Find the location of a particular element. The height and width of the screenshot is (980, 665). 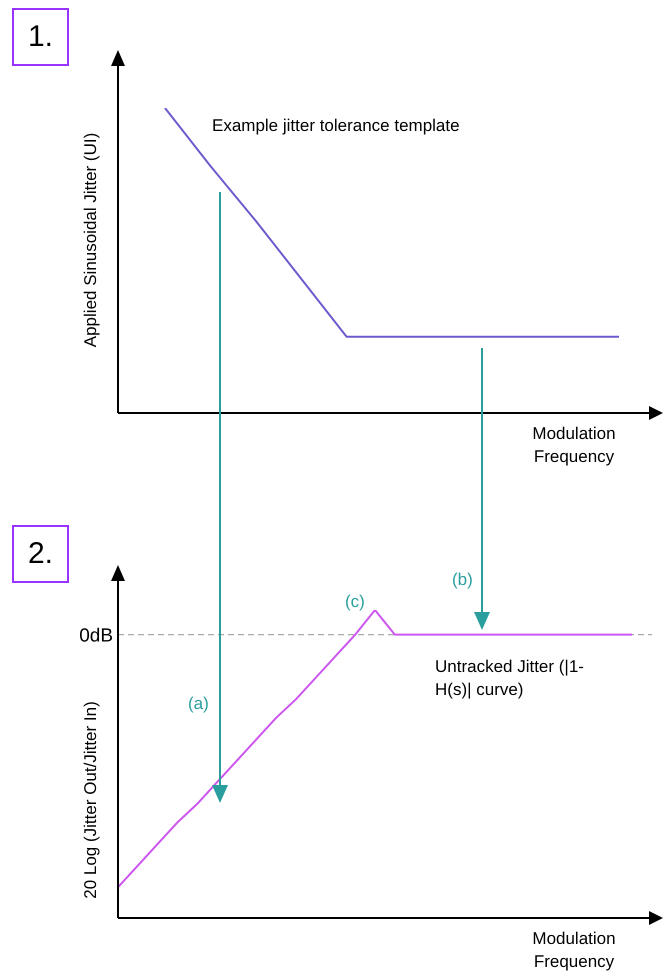

annotation: Example jitter tolerance template is located at coordinates (336, 126).